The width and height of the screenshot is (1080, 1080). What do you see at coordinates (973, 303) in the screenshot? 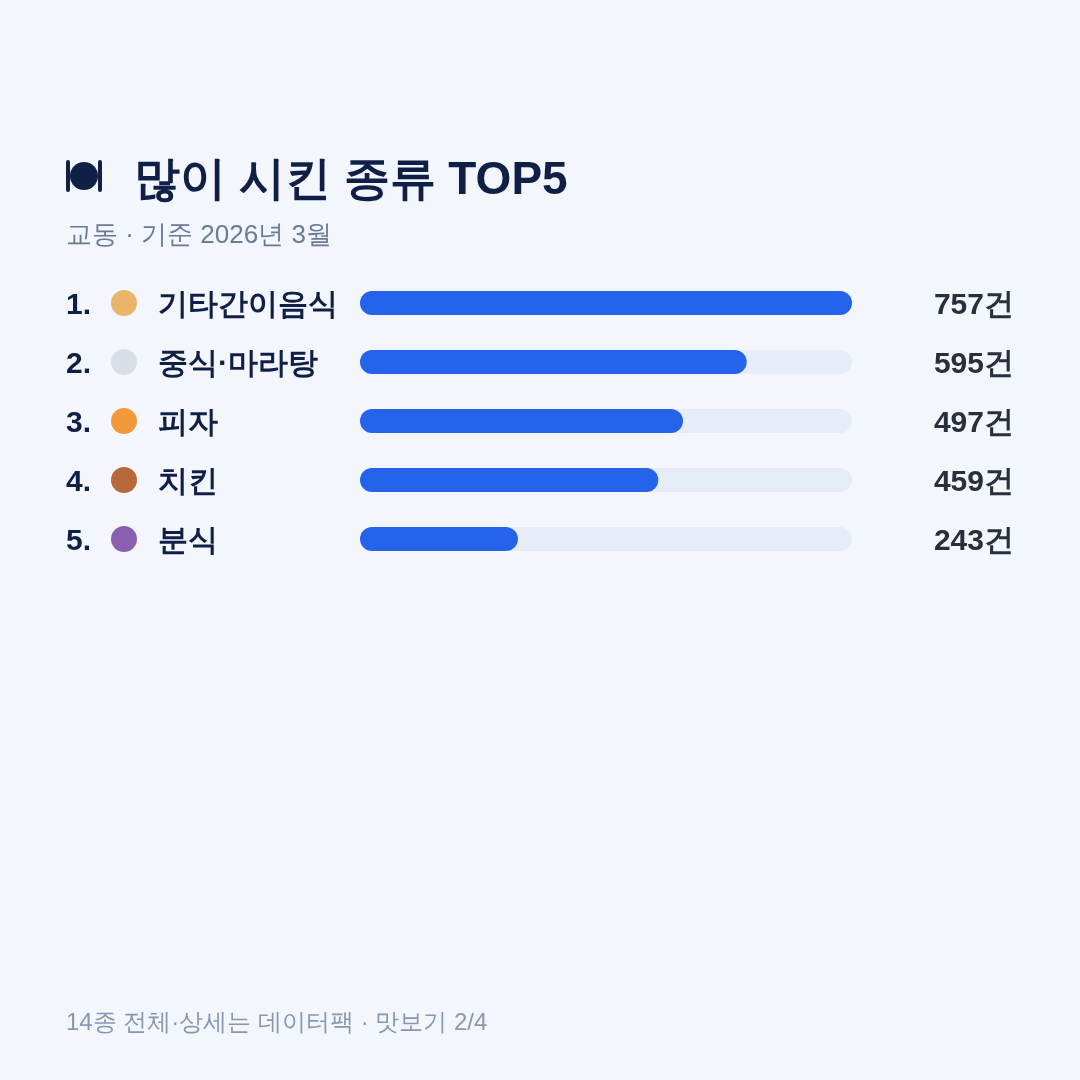
I see `data-label: 757건` at bounding box center [973, 303].